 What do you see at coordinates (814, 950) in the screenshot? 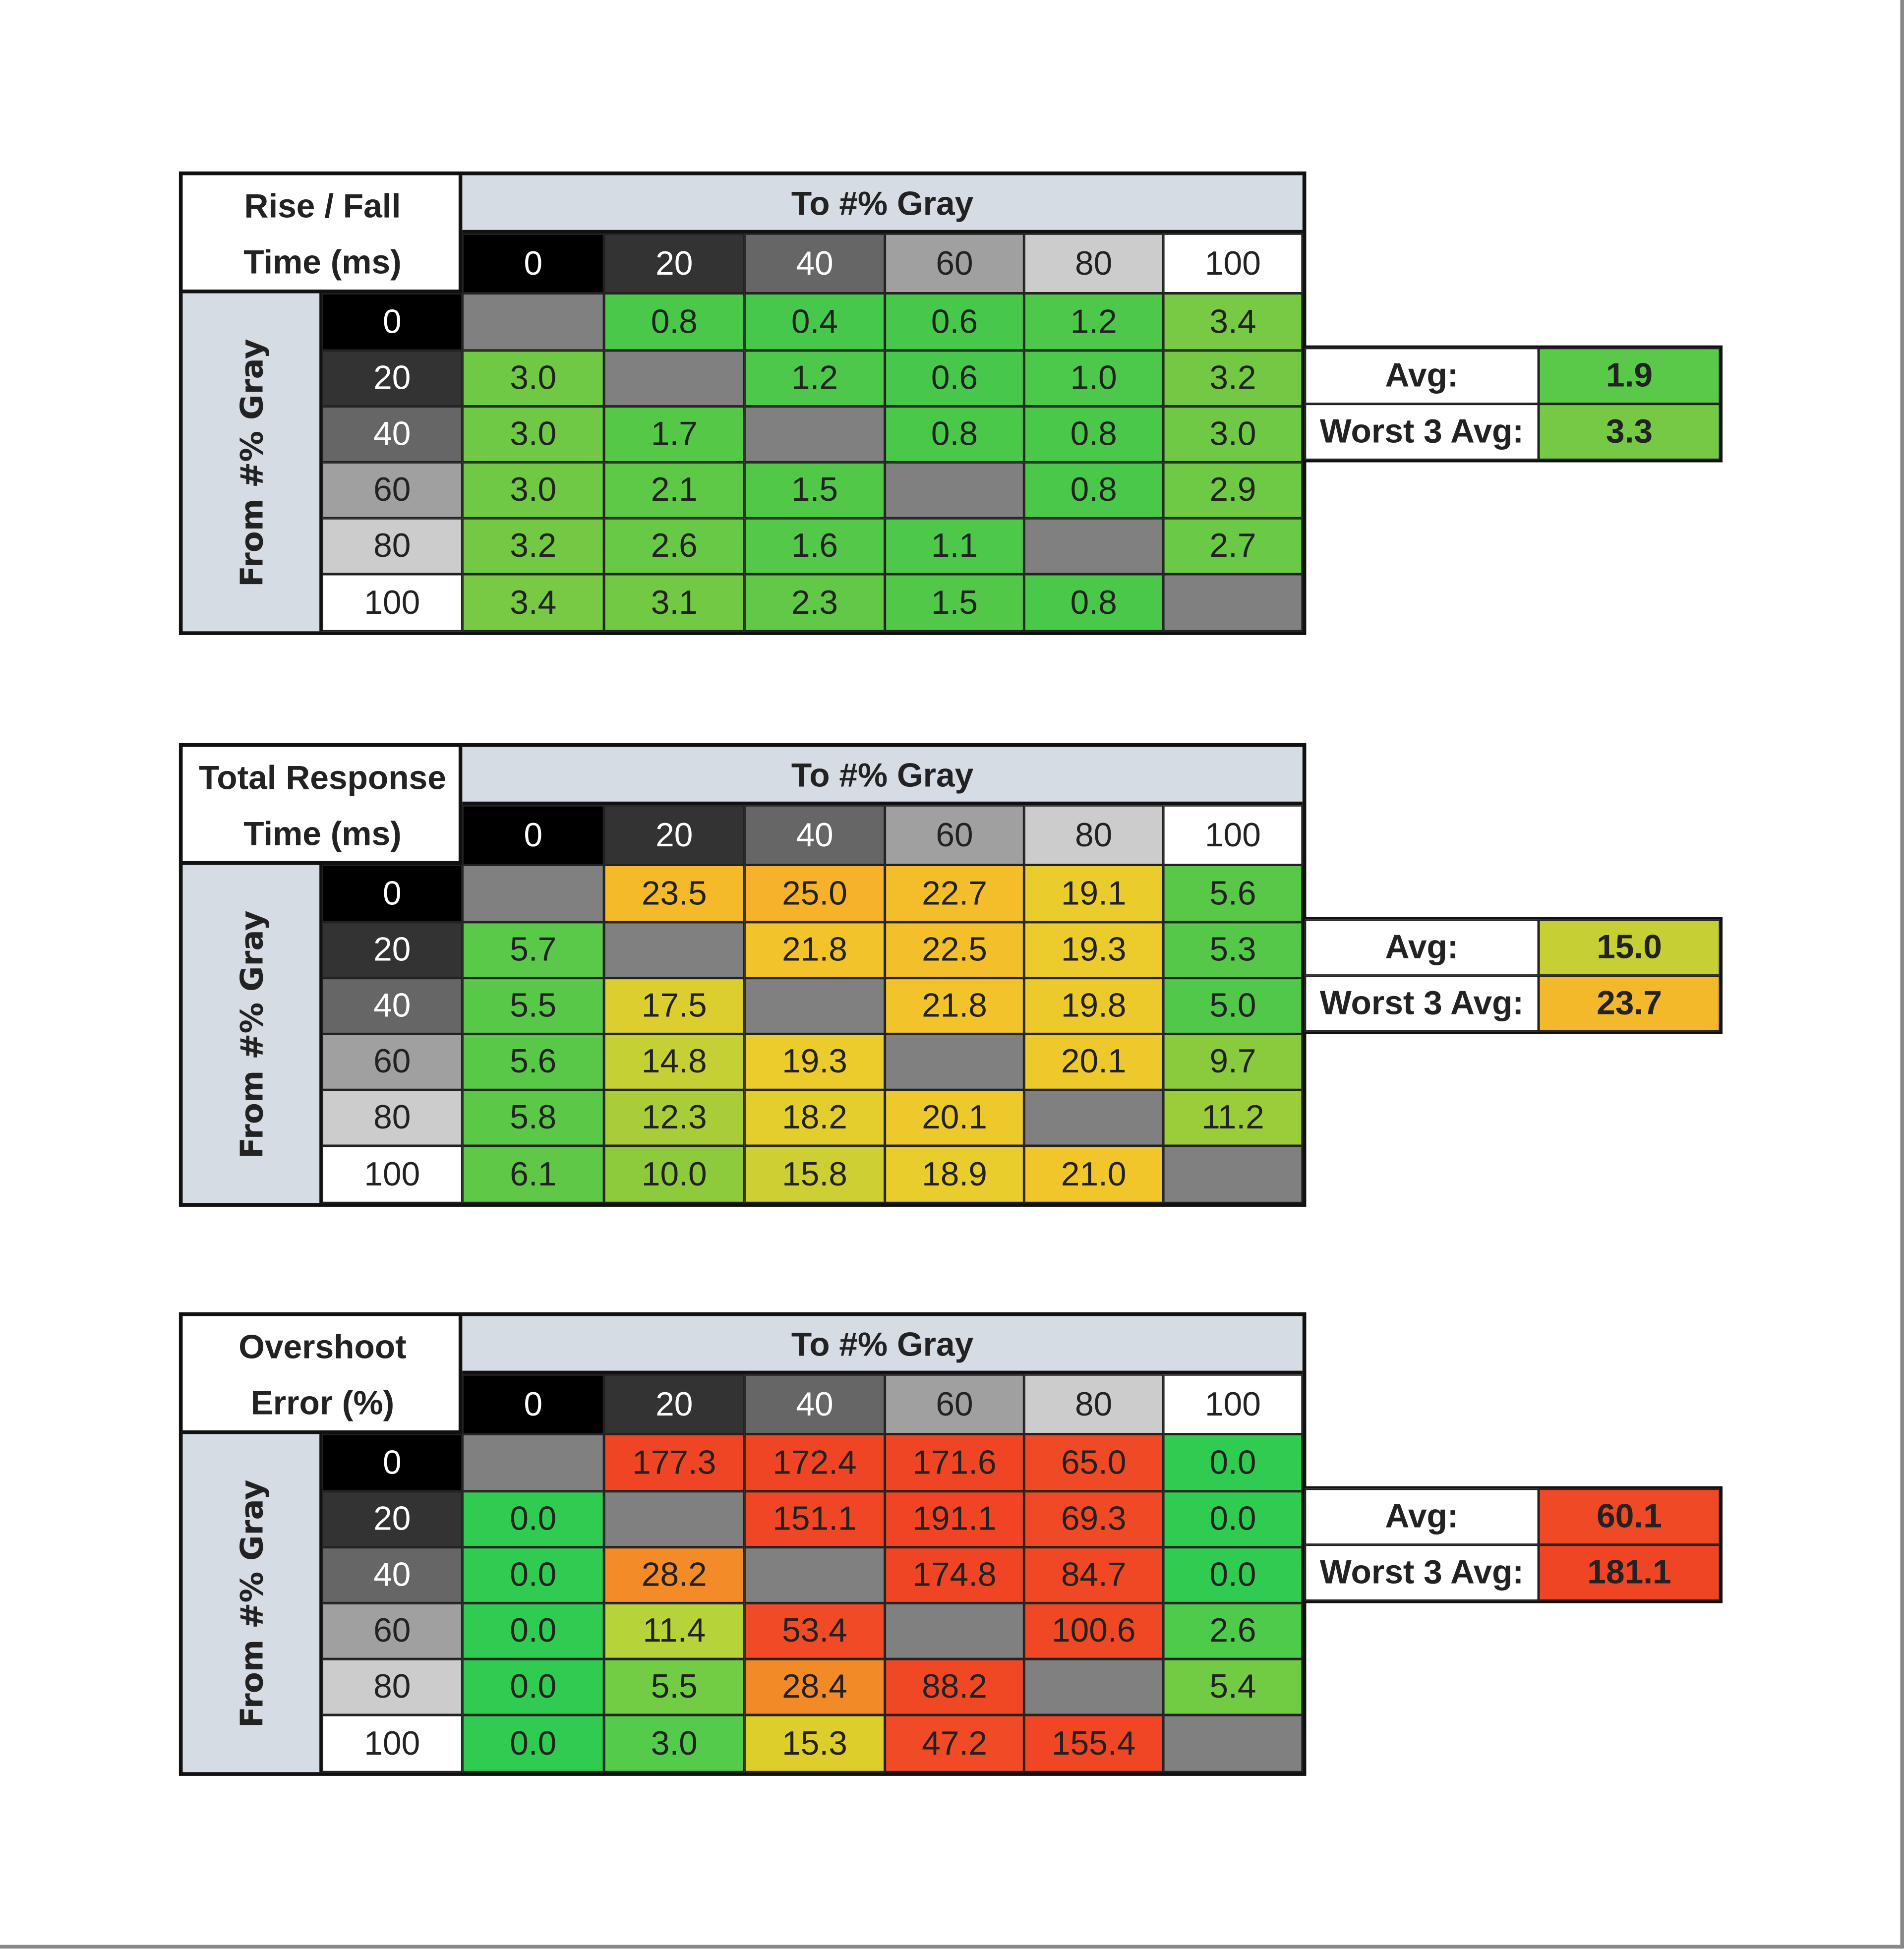
I see `heatmap-cell: 21.8` at bounding box center [814, 950].